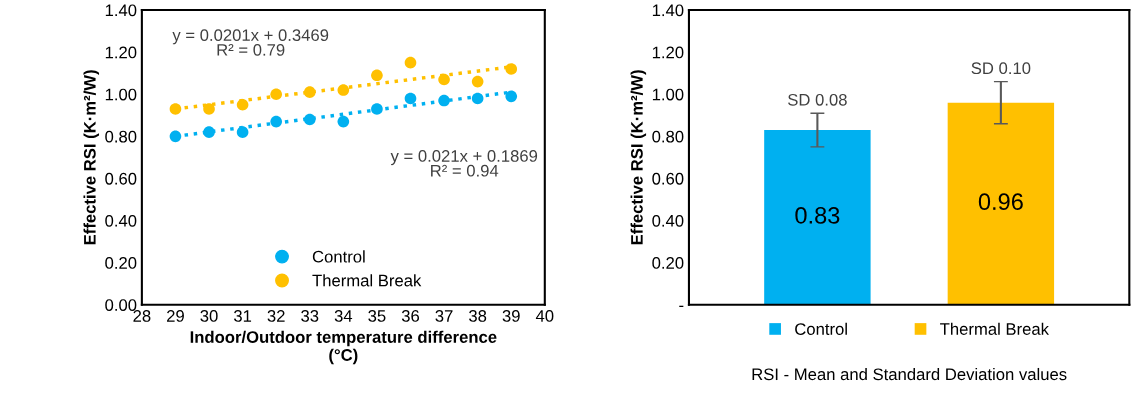  I want to click on annotation: y = 0.021x + 0.1869, so click(464, 158).